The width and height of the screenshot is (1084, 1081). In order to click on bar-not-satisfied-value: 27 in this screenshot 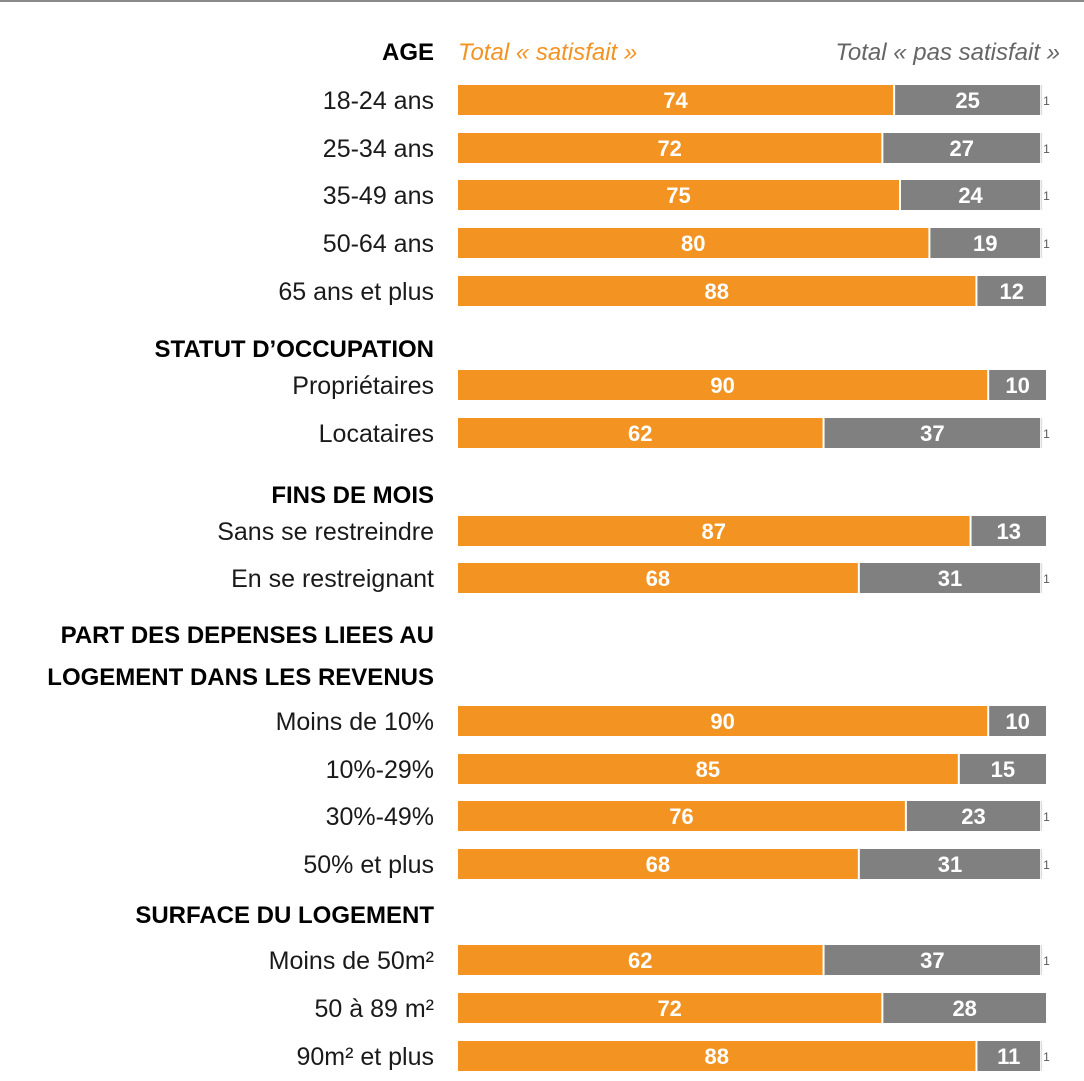, I will do `click(961, 148)`.